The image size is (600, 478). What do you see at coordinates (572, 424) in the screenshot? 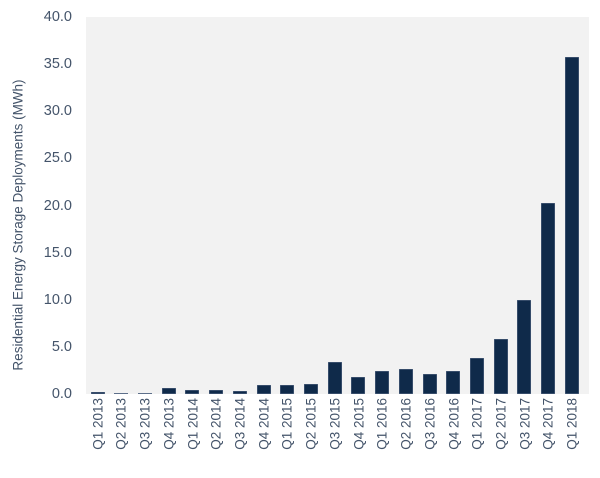
I see `x-tick-label-text: Q1 2018` at bounding box center [572, 424].